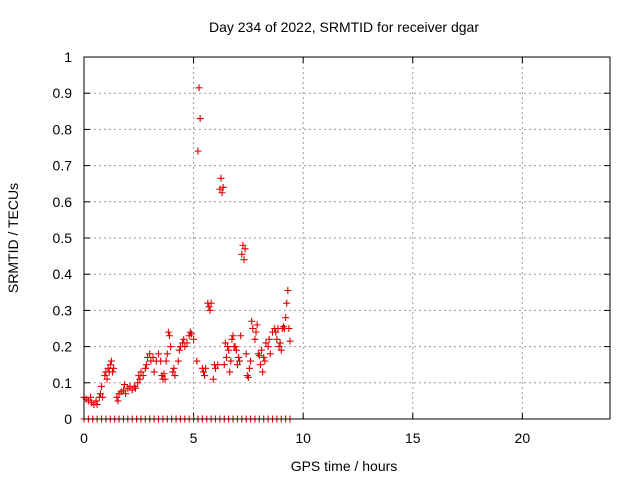 This screenshot has height=480, width=640. Describe the element at coordinates (63, 347) in the screenshot. I see `y-tick-label: 0.2` at that location.